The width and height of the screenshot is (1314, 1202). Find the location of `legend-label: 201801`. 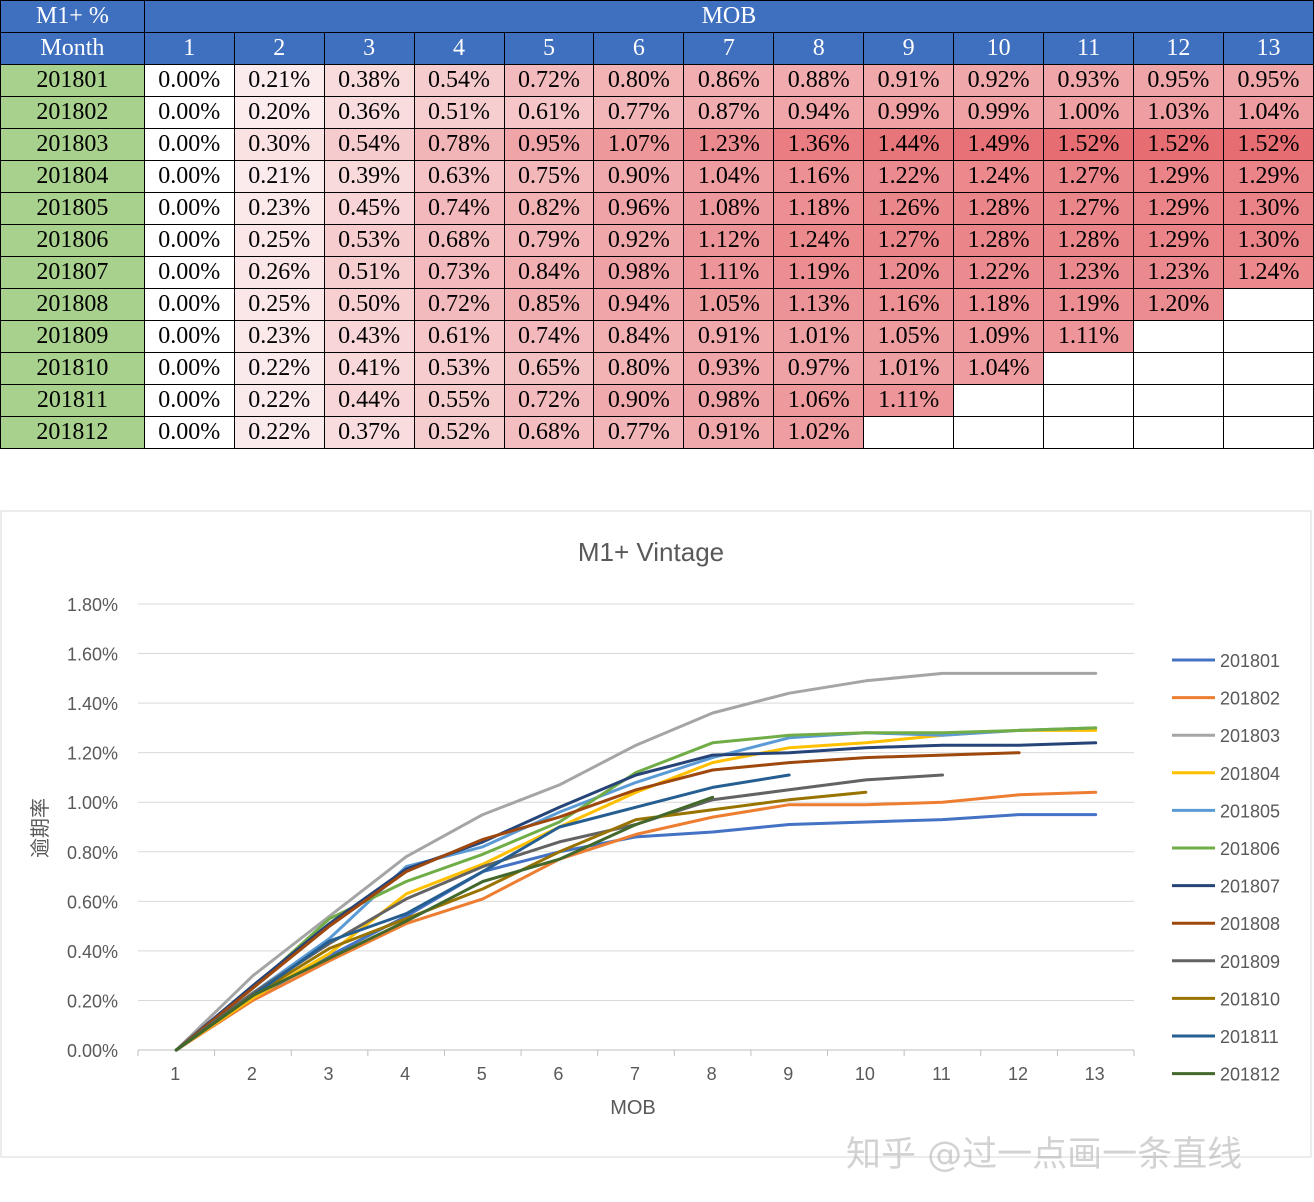

legend-label: 201801 is located at coordinates (1250, 661).